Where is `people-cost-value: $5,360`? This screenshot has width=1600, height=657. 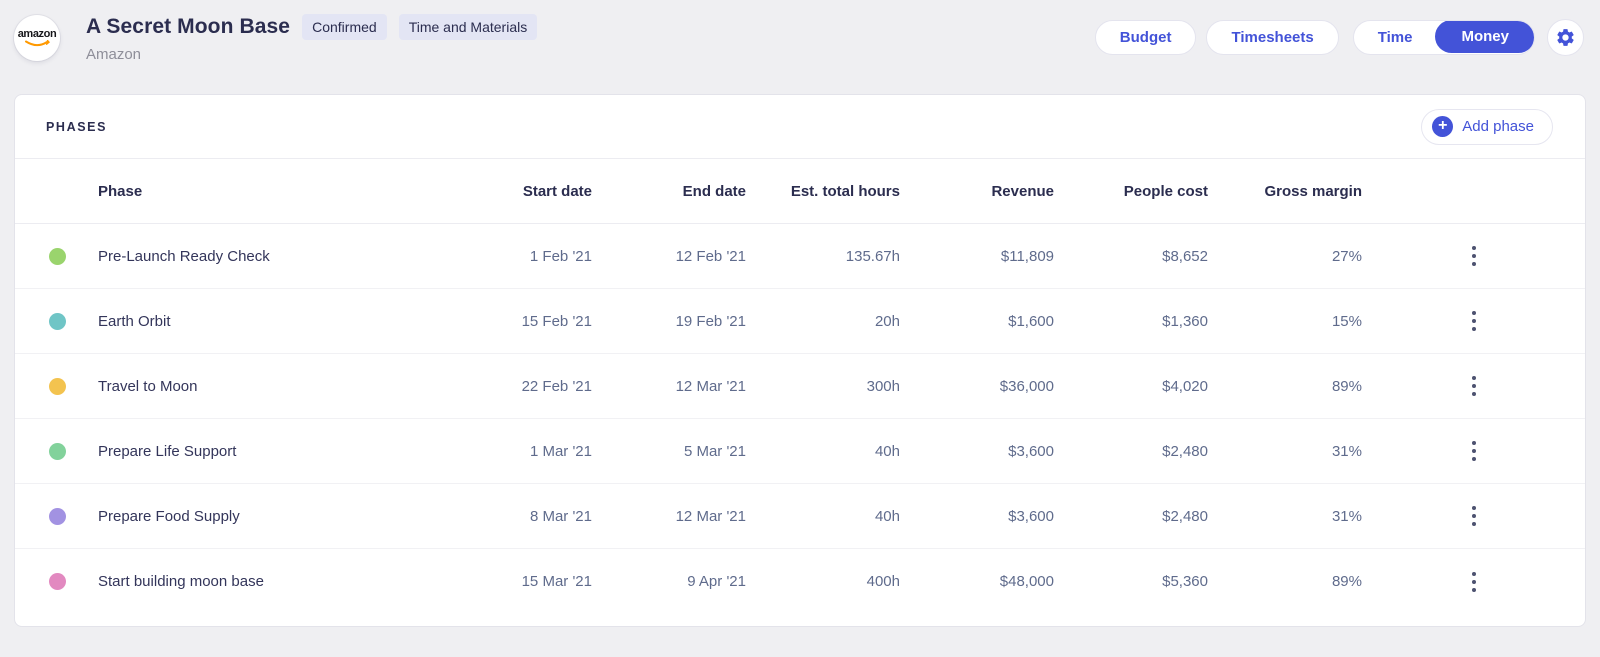 people-cost-value: $5,360 is located at coordinates (1185, 581).